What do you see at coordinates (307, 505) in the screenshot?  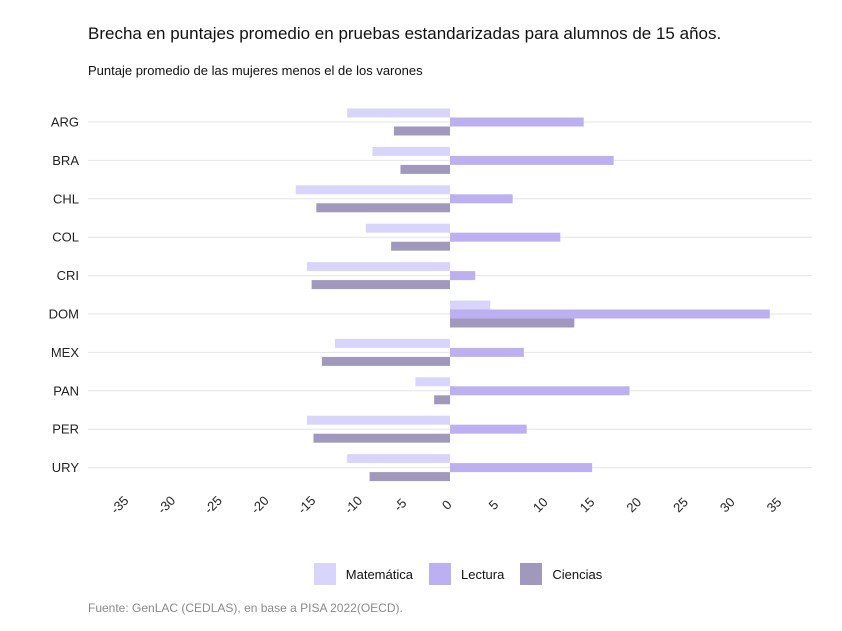 I see `x-tick-label: -15` at bounding box center [307, 505].